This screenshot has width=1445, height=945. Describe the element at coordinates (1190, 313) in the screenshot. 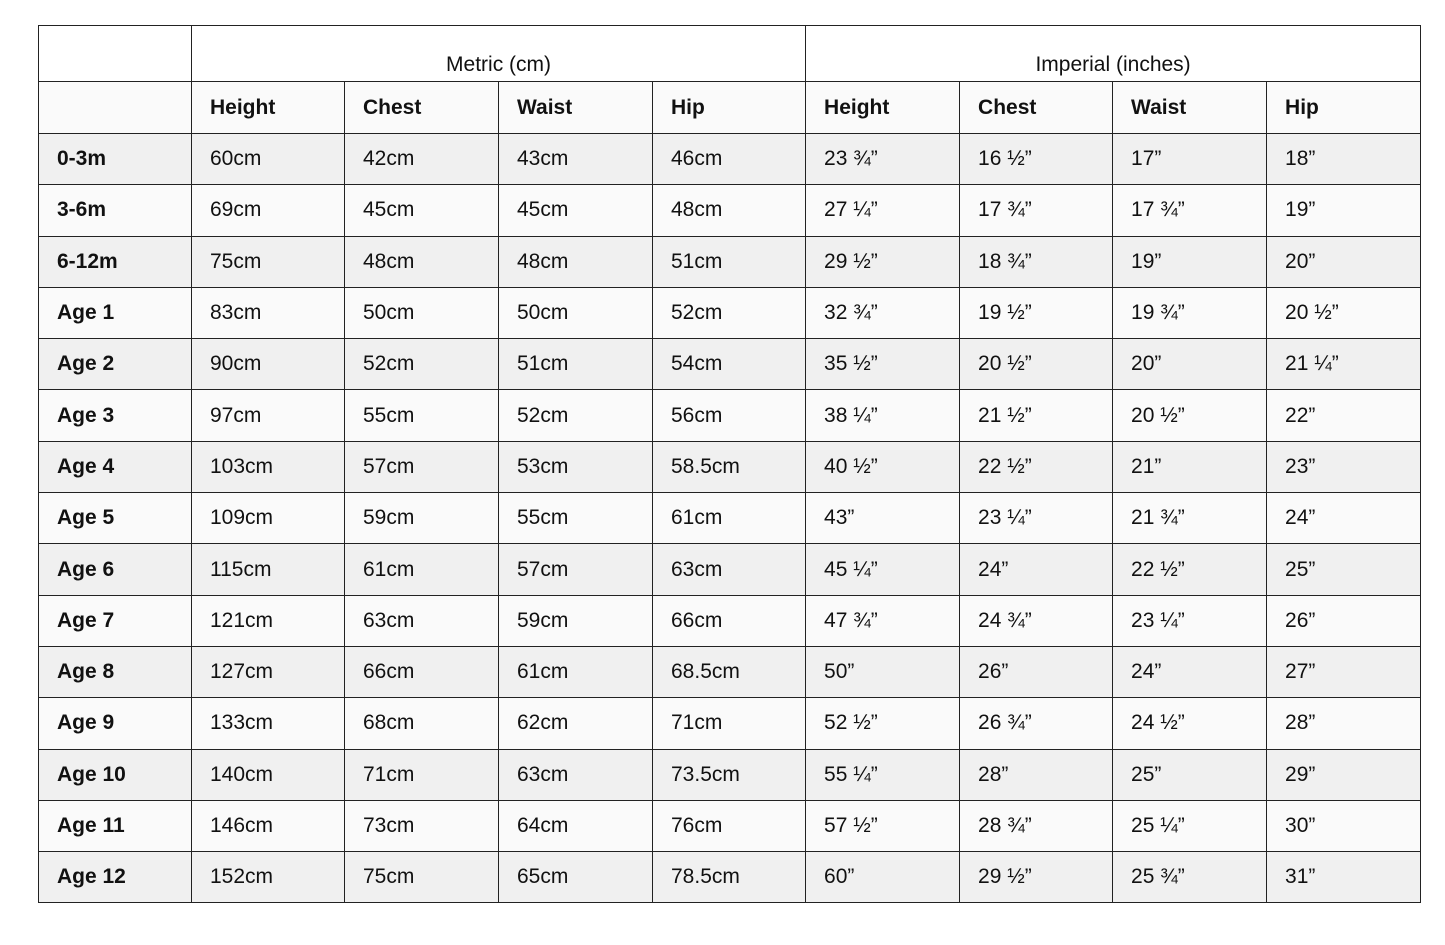

I see `table-cell: 19 ¾”` at that location.